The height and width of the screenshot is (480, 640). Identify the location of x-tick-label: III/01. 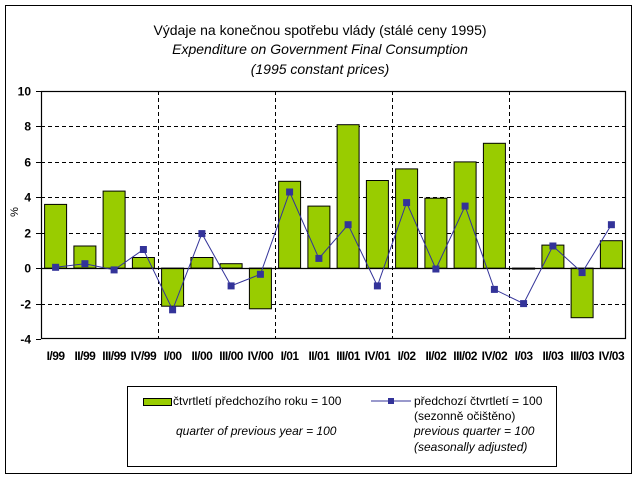
(348, 356).